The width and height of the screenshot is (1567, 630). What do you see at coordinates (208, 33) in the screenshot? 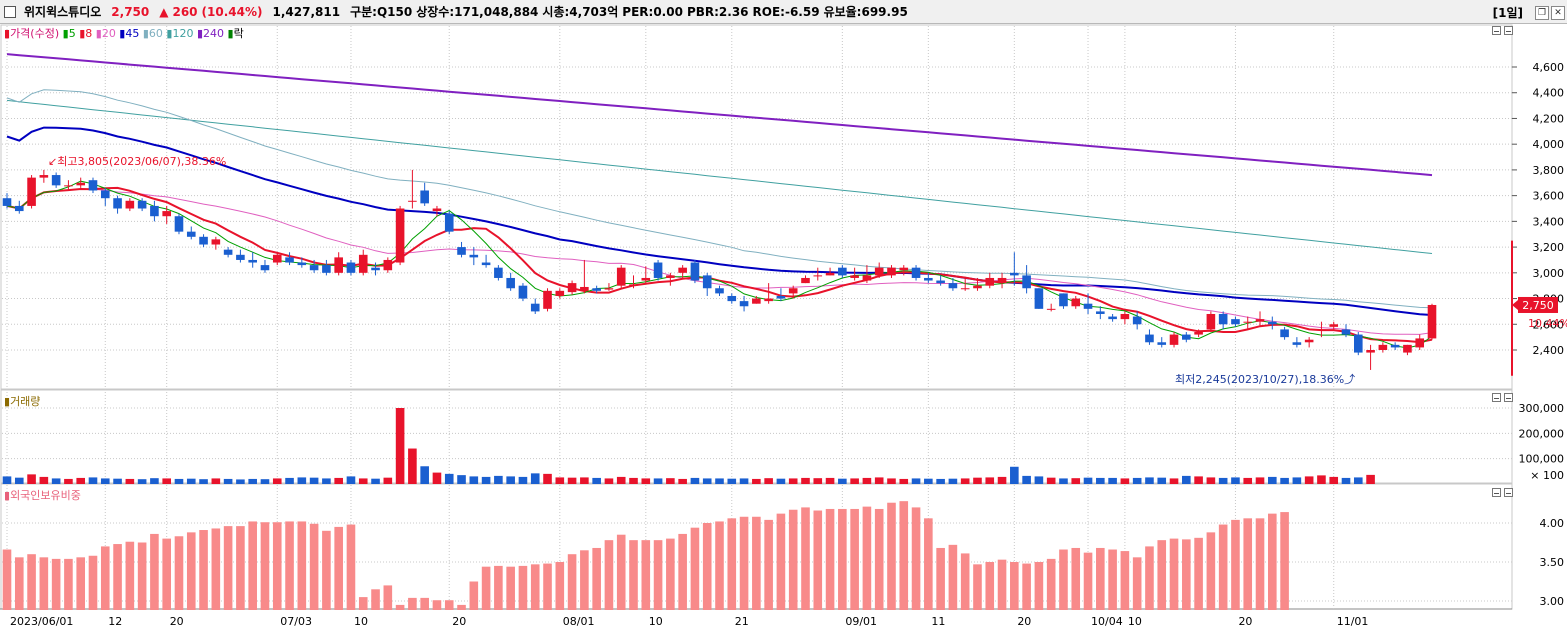
I see `ma-legend-item: ▮240` at bounding box center [208, 33].